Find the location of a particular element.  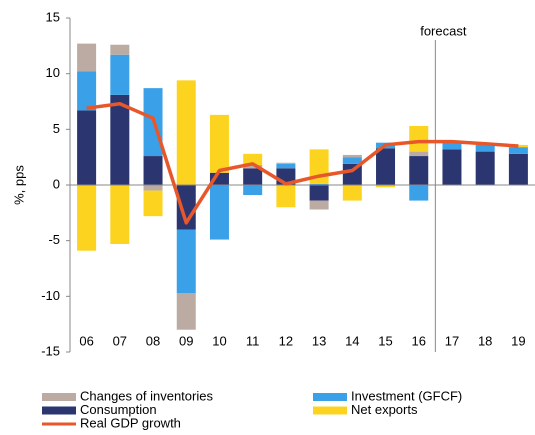

x-tick-label: 14 is located at coordinates (352, 340).